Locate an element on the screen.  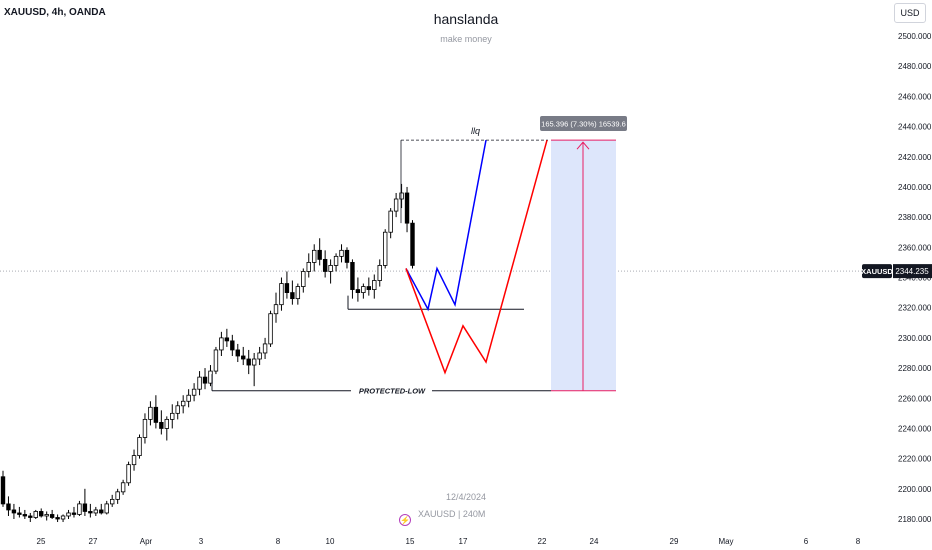
protected-low-label: PROTECTED-LOW is located at coordinates (392, 391).